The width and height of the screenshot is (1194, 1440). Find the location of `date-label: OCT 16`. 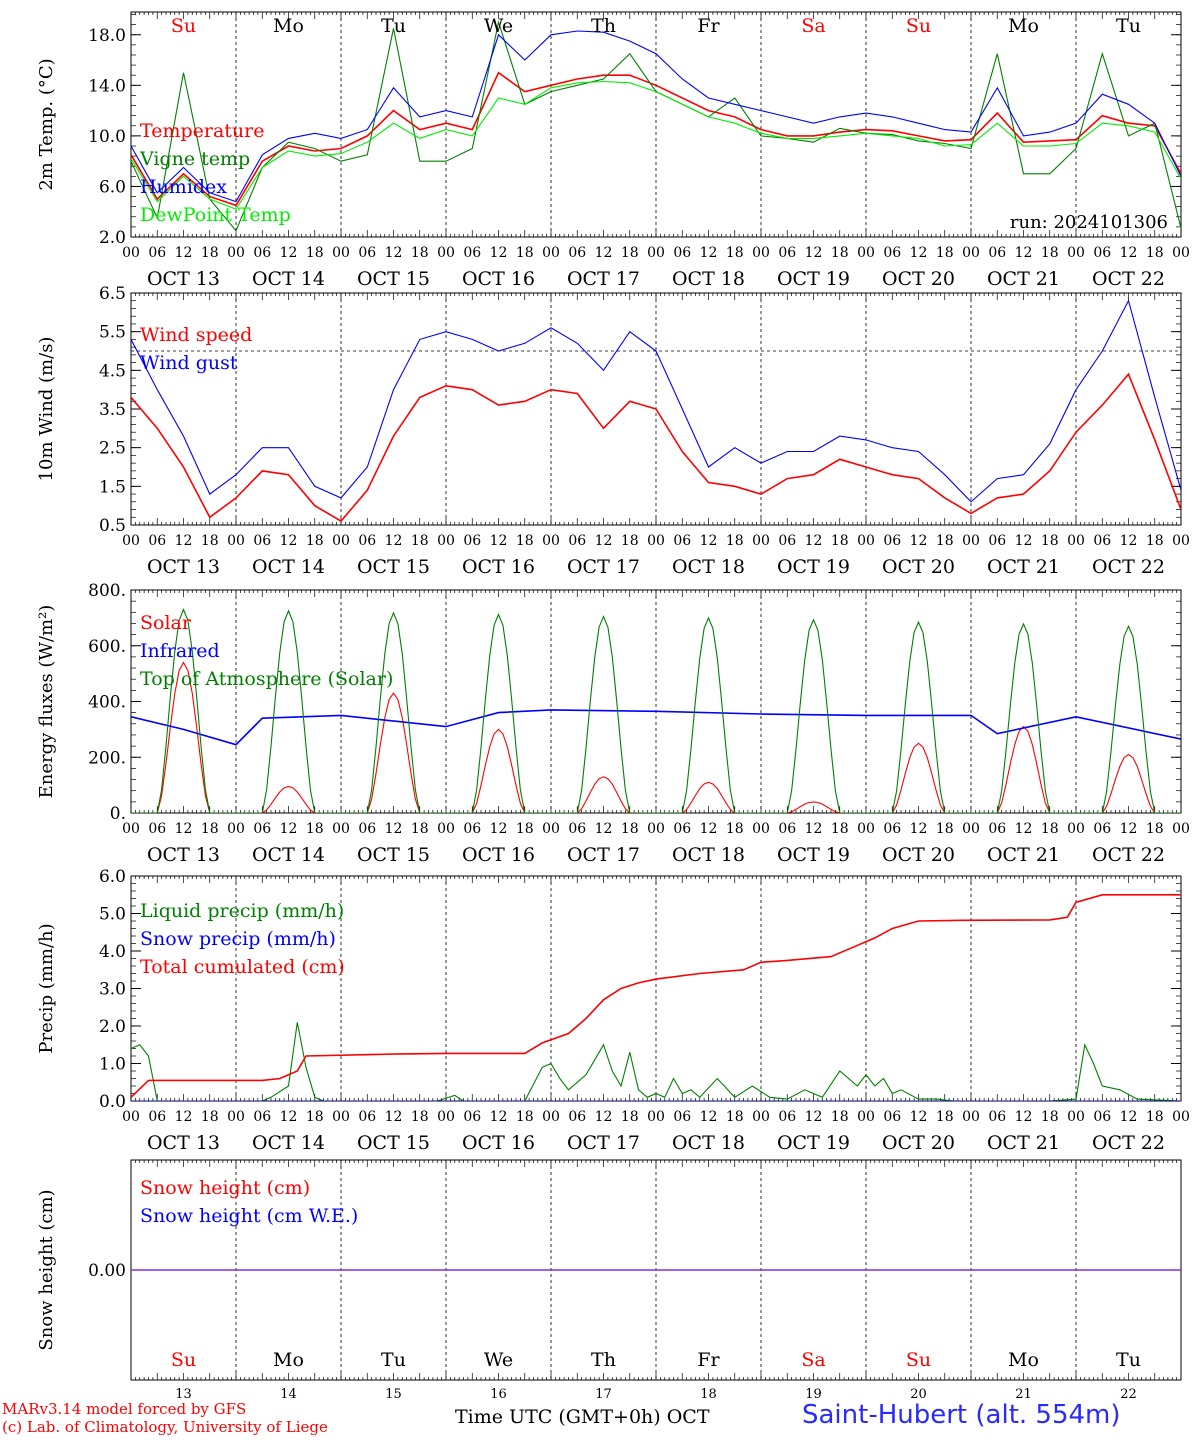

date-label: OCT 16 is located at coordinates (498, 1143).